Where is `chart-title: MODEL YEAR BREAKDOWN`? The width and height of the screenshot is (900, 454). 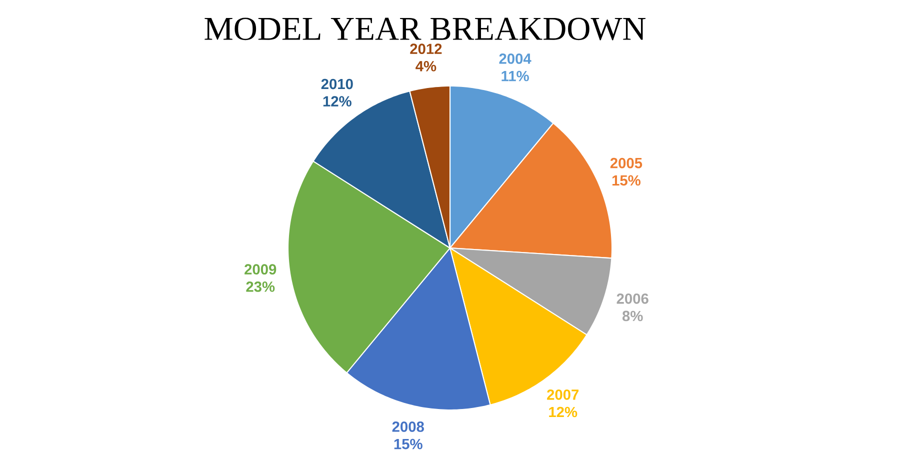
chart-title: MODEL YEAR BREAKDOWN is located at coordinates (425, 29).